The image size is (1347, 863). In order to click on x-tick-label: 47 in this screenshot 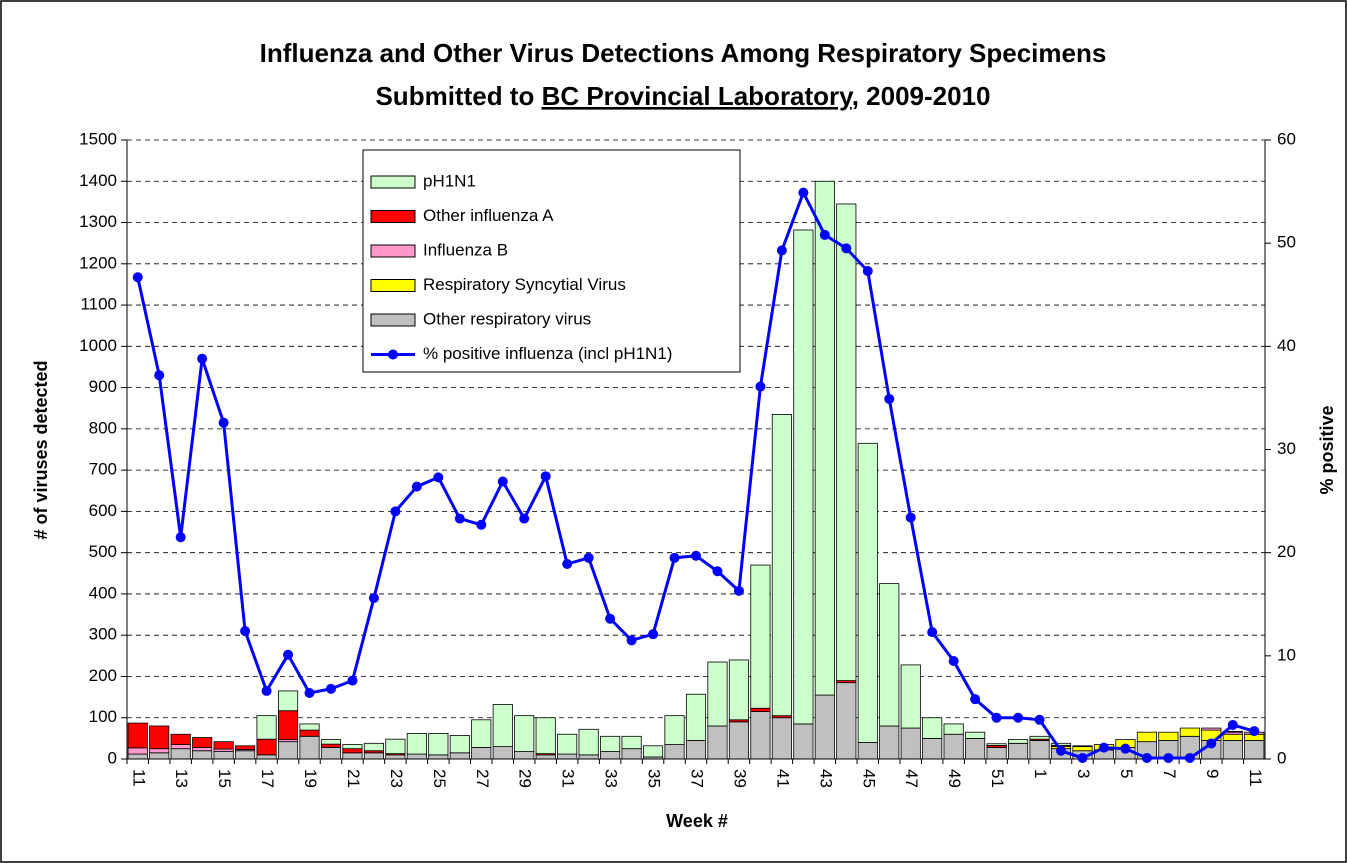, I will do `click(911, 778)`.